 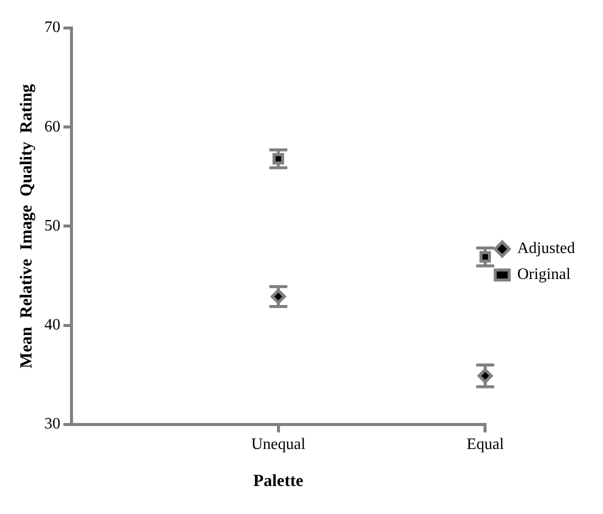 What do you see at coordinates (52, 27) in the screenshot?
I see `y-tick-label: 70` at bounding box center [52, 27].